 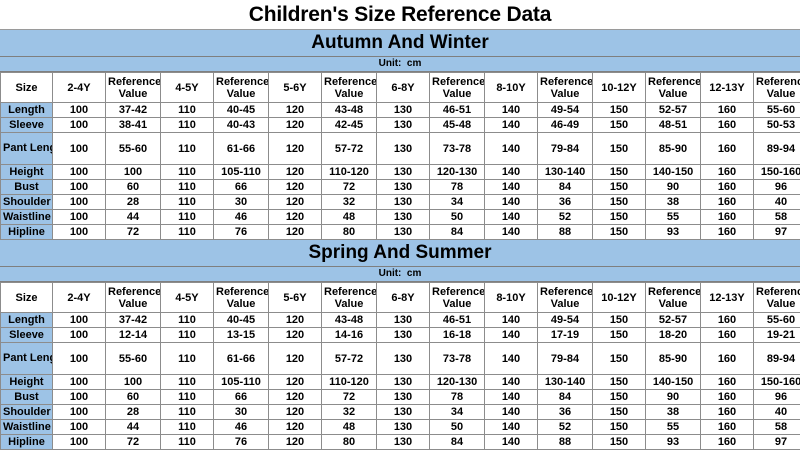 I want to click on column-header-age-7: 12-13Y, so click(x=727, y=297).